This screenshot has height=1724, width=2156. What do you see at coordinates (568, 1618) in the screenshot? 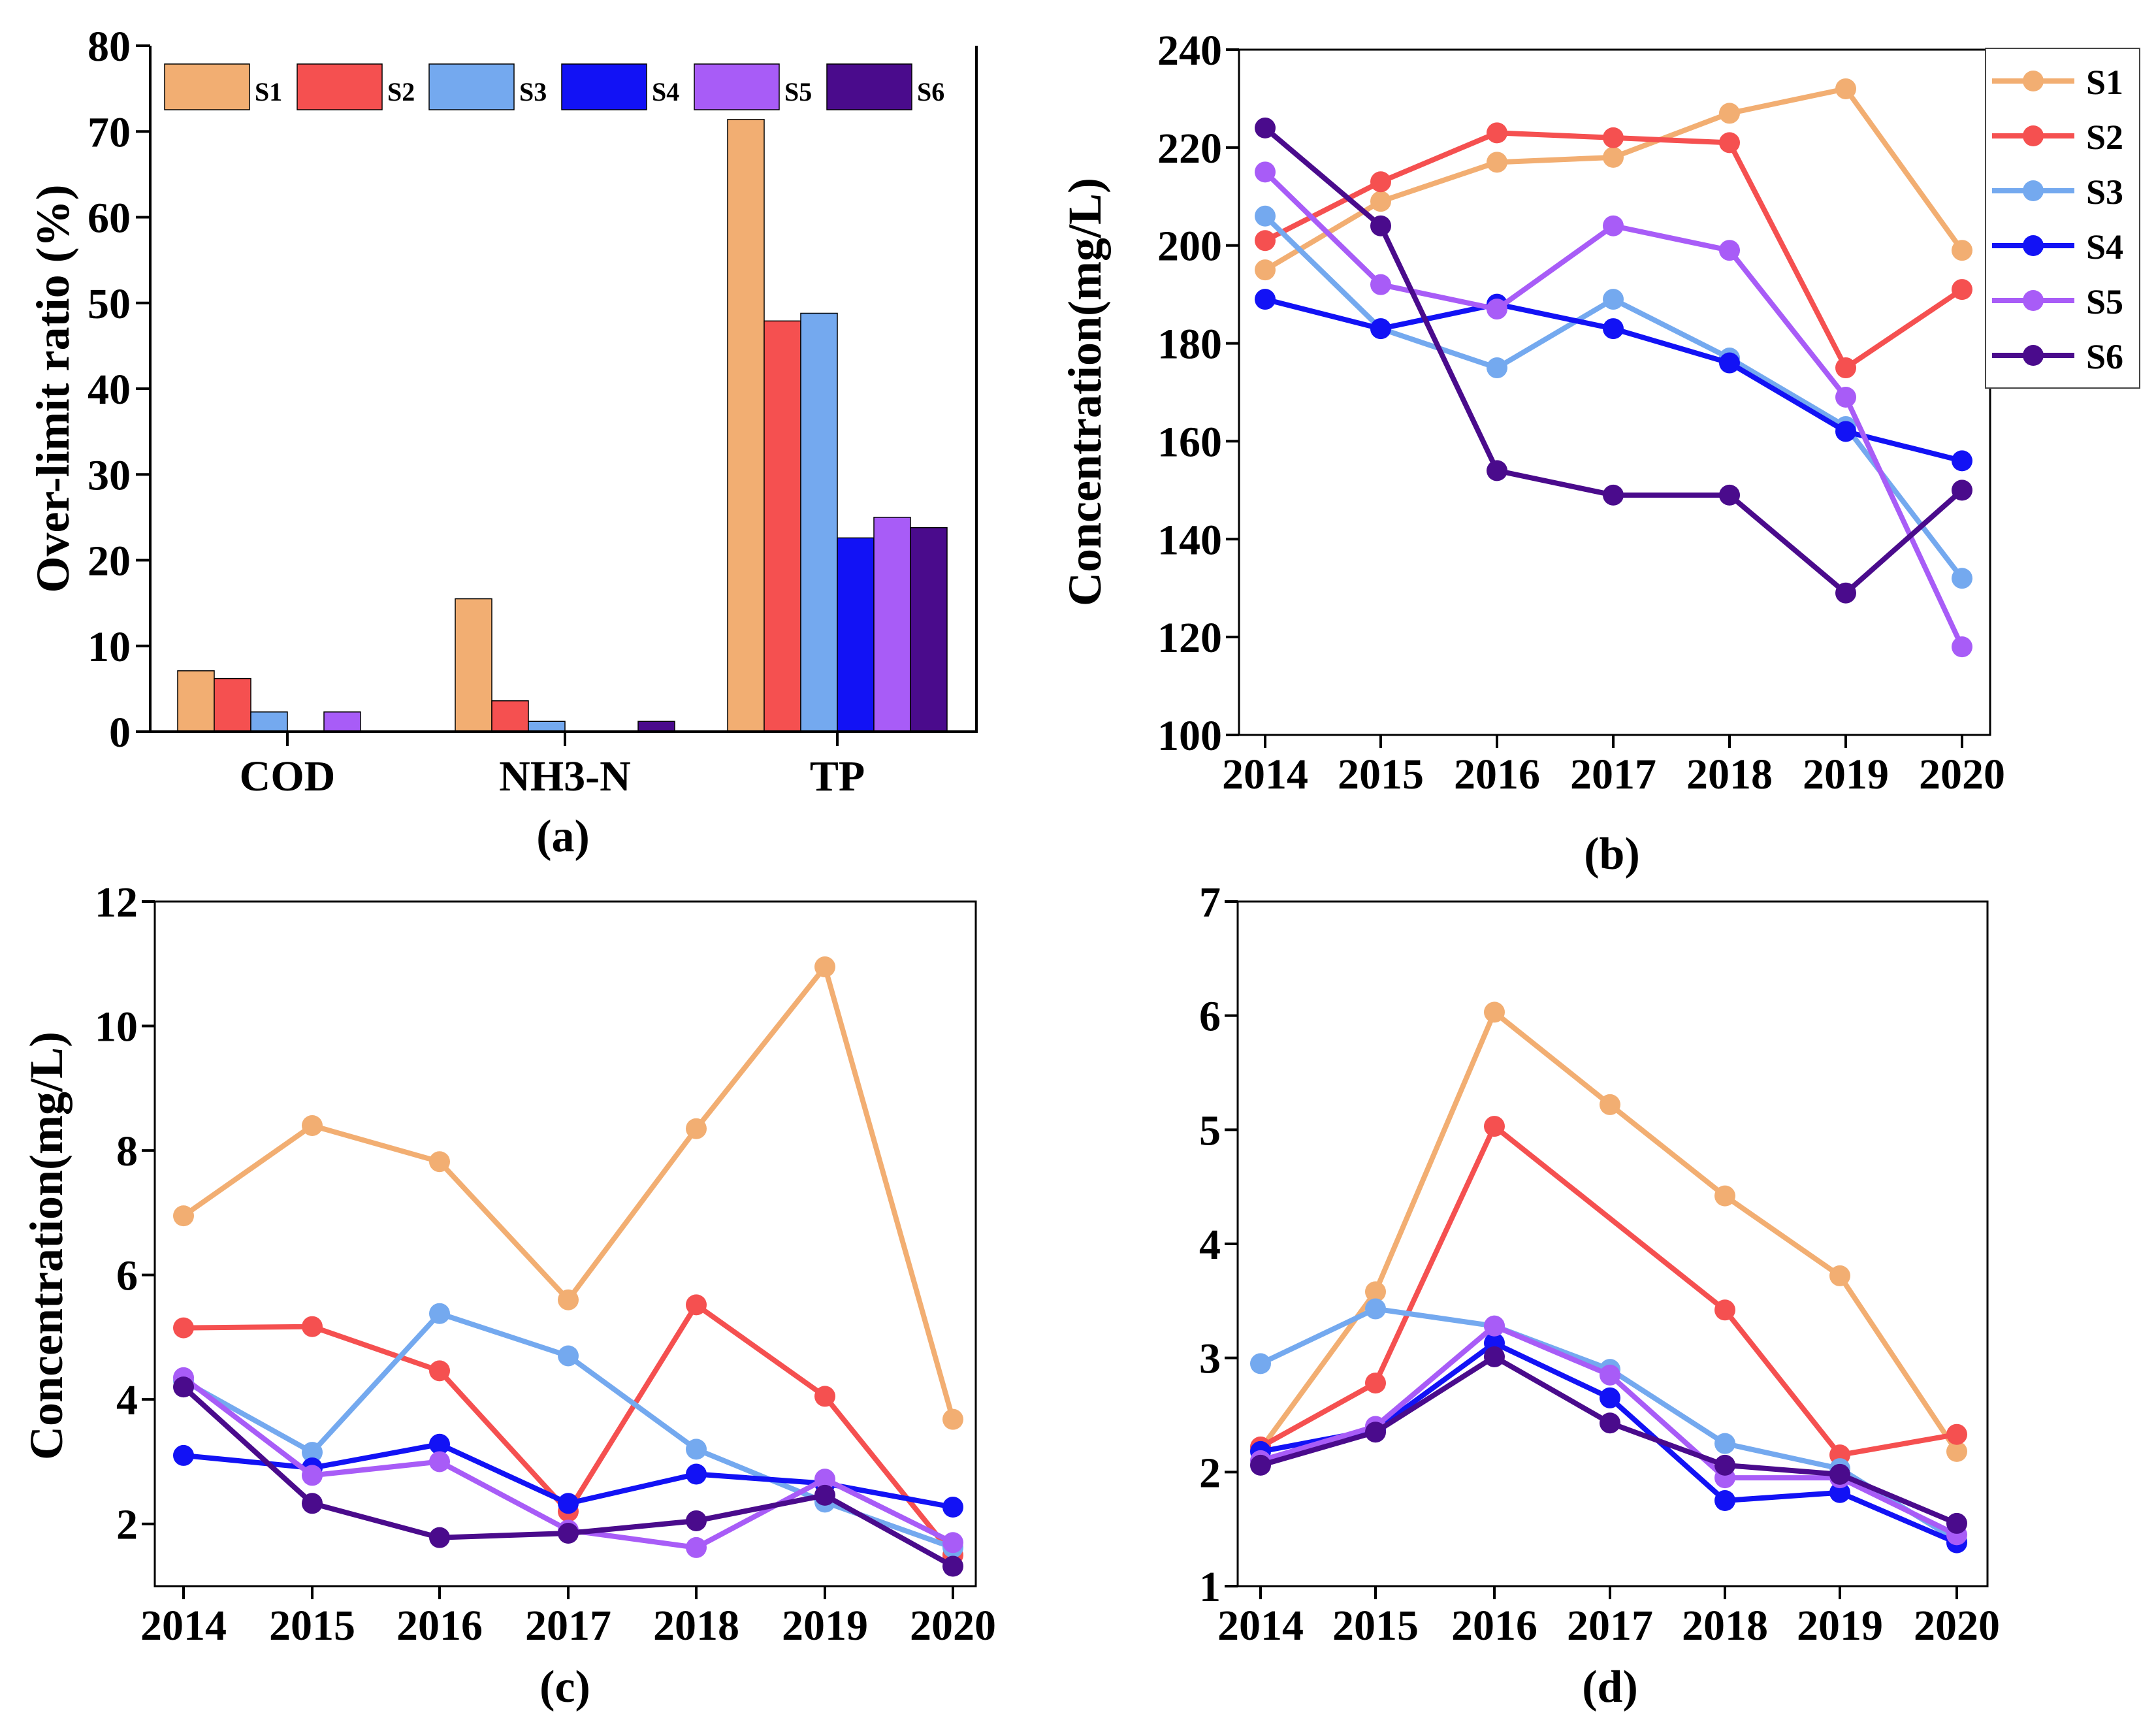
I see `panel-c-x-ticks: 2014 2015 2016 2017 2018 2019 2020` at bounding box center [568, 1618].